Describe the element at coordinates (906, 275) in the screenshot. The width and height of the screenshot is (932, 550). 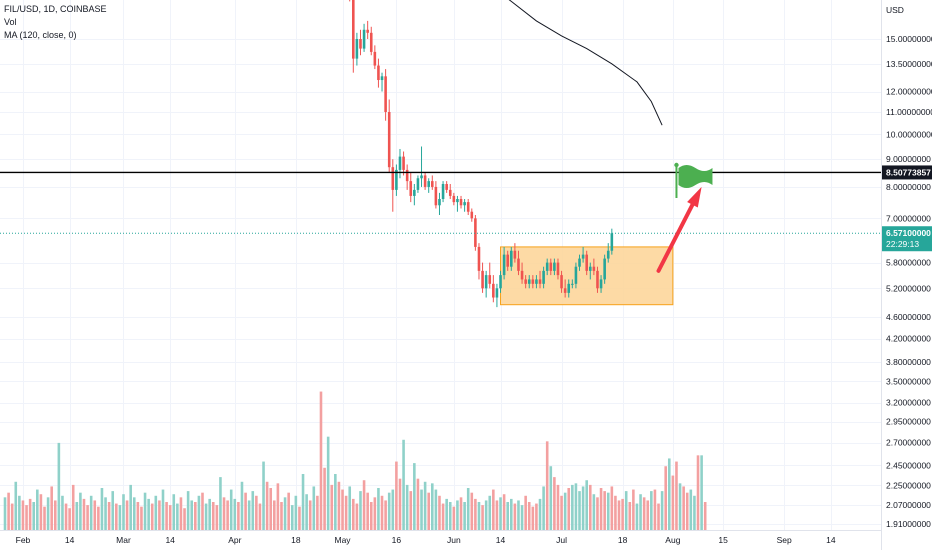
I see `price-axis-bg` at that location.